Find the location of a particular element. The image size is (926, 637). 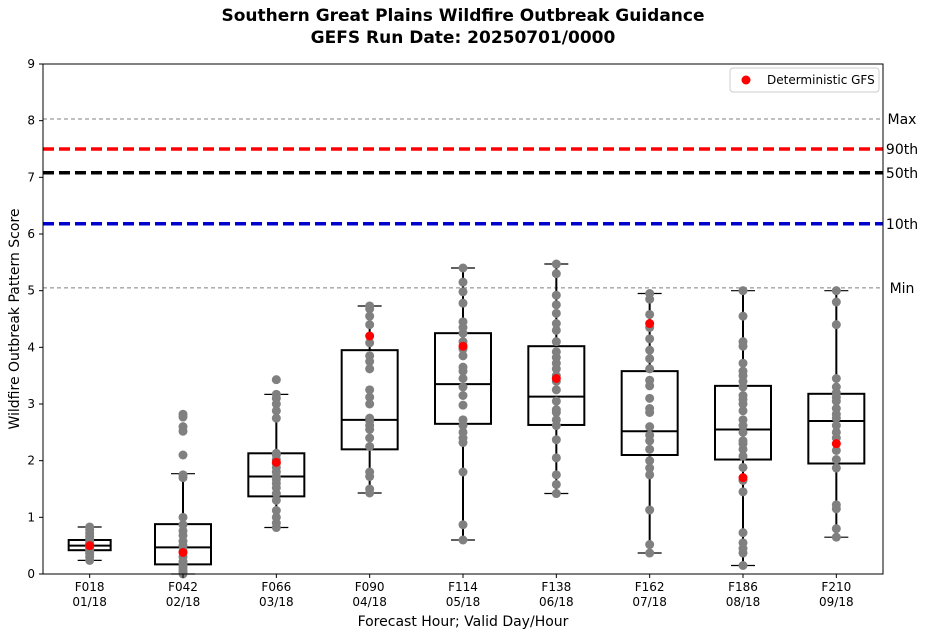

legend: Deterministic GFS is located at coordinates (804, 80).